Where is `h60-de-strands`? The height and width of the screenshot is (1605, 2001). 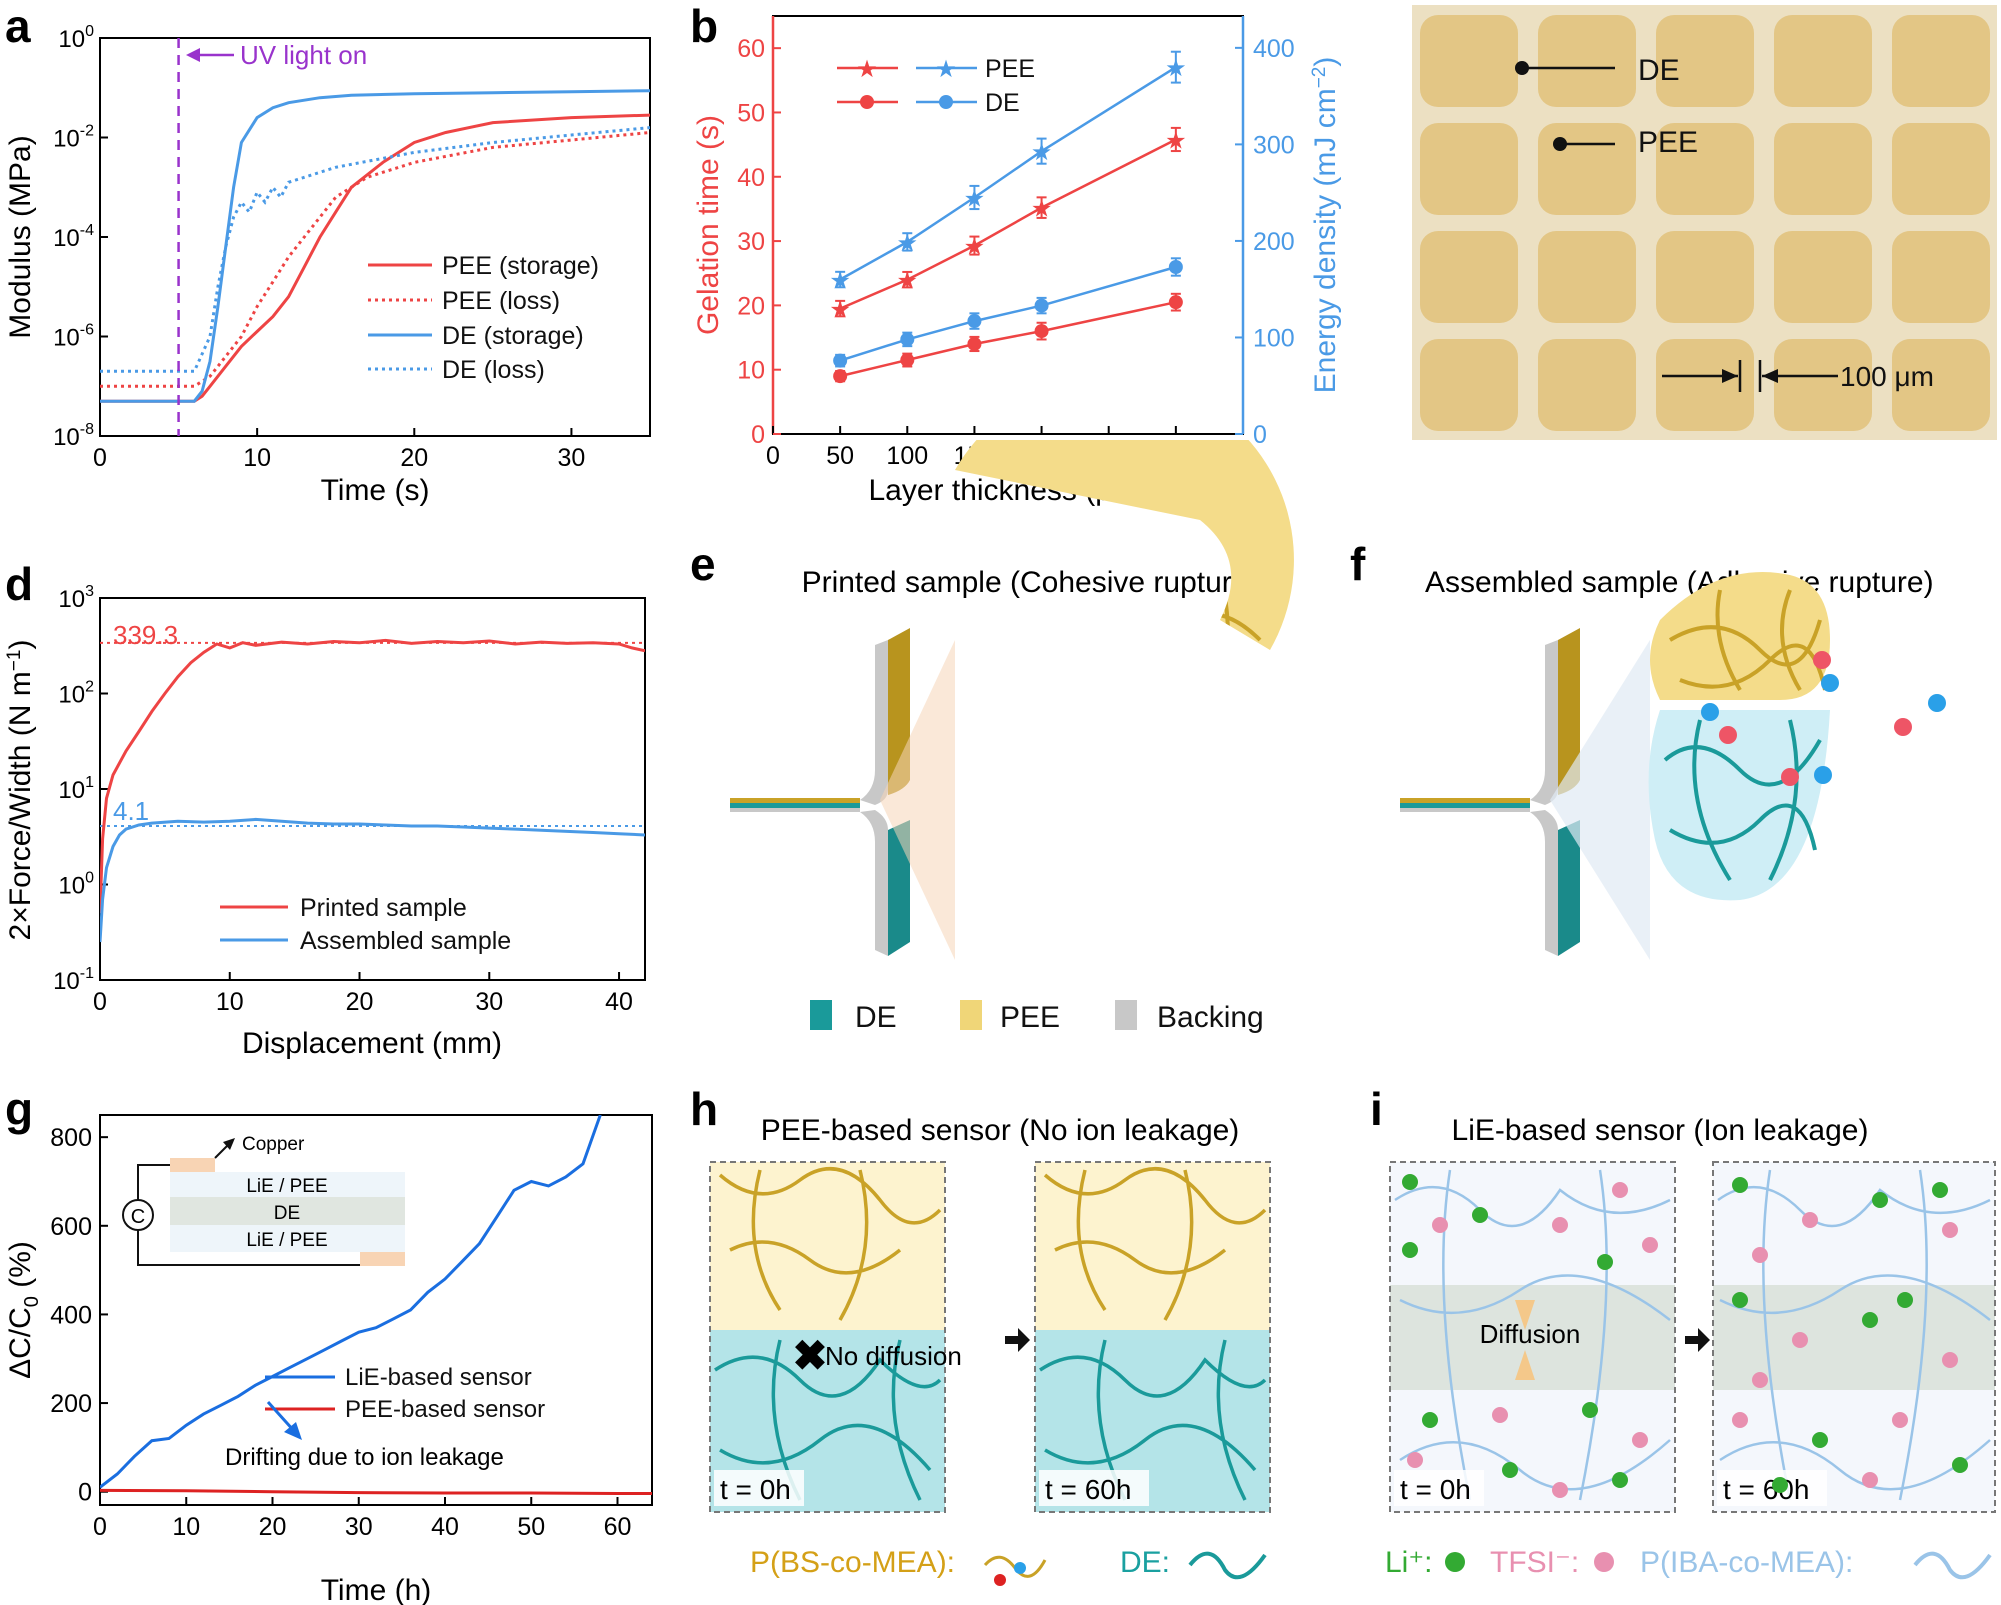
h60-de-strands is located at coordinates (1153, 1420).